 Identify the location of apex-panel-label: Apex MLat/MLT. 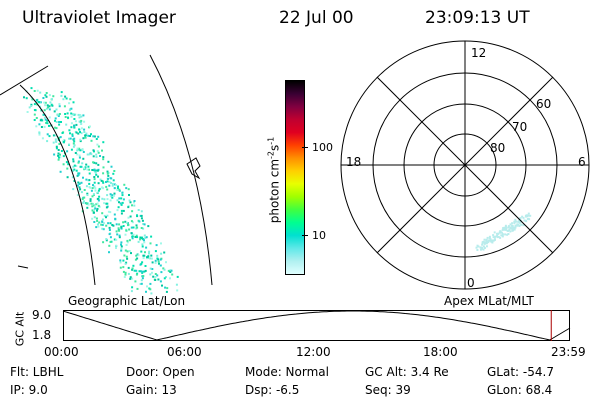
(489, 301).